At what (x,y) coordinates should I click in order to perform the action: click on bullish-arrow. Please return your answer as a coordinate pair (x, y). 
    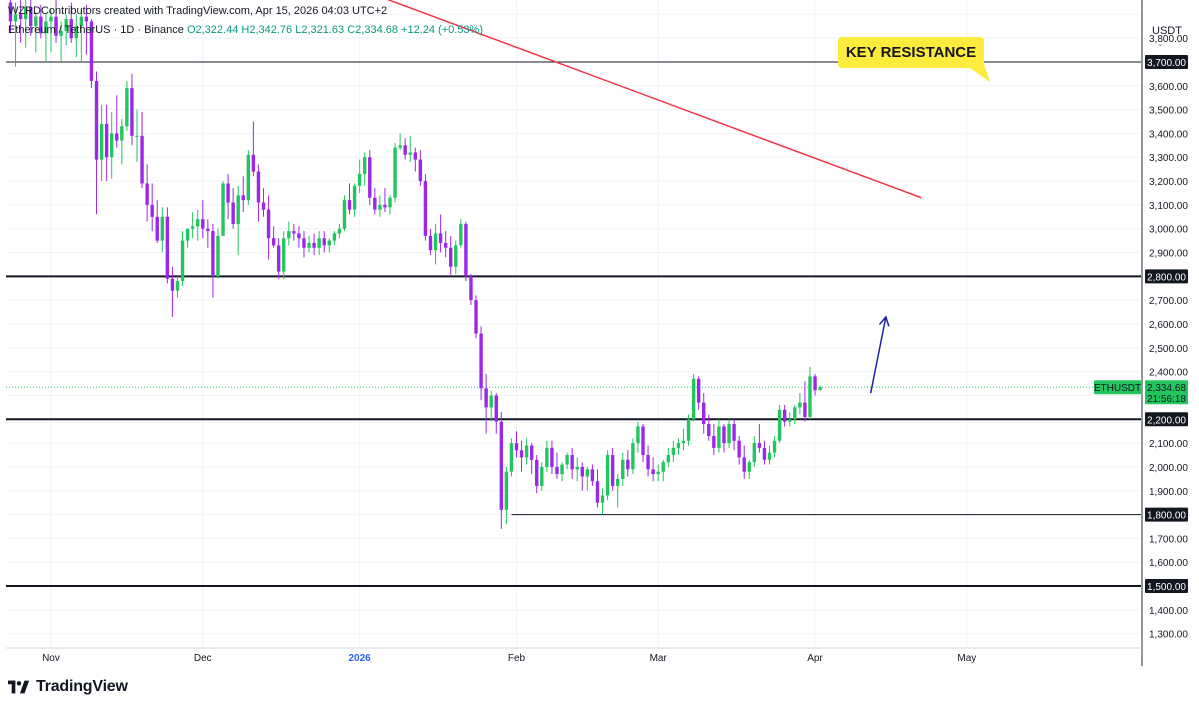
    Looking at the image, I should click on (878, 355).